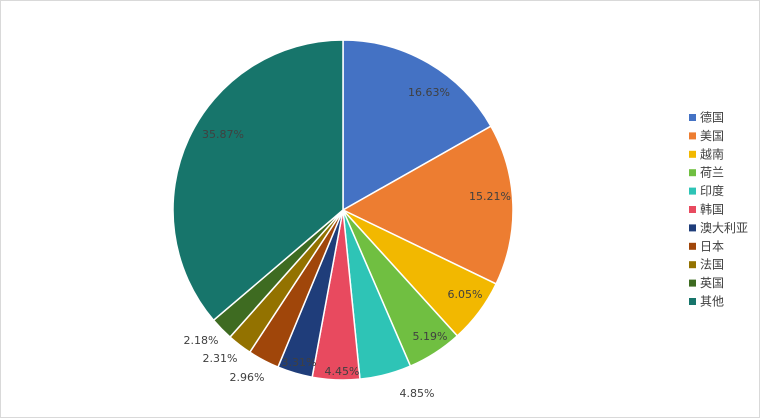  Describe the element at coordinates (223, 134) in the screenshot. I see `data-label-10: 35.87%` at that location.